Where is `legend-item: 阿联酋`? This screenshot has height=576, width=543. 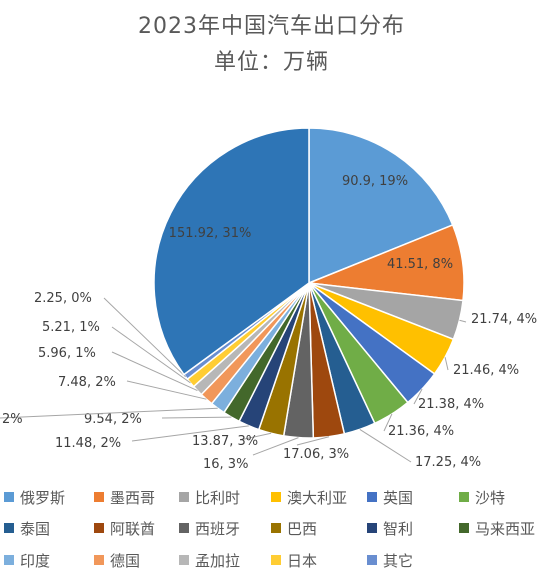
legend-item: 阿联酋 is located at coordinates (124, 528).